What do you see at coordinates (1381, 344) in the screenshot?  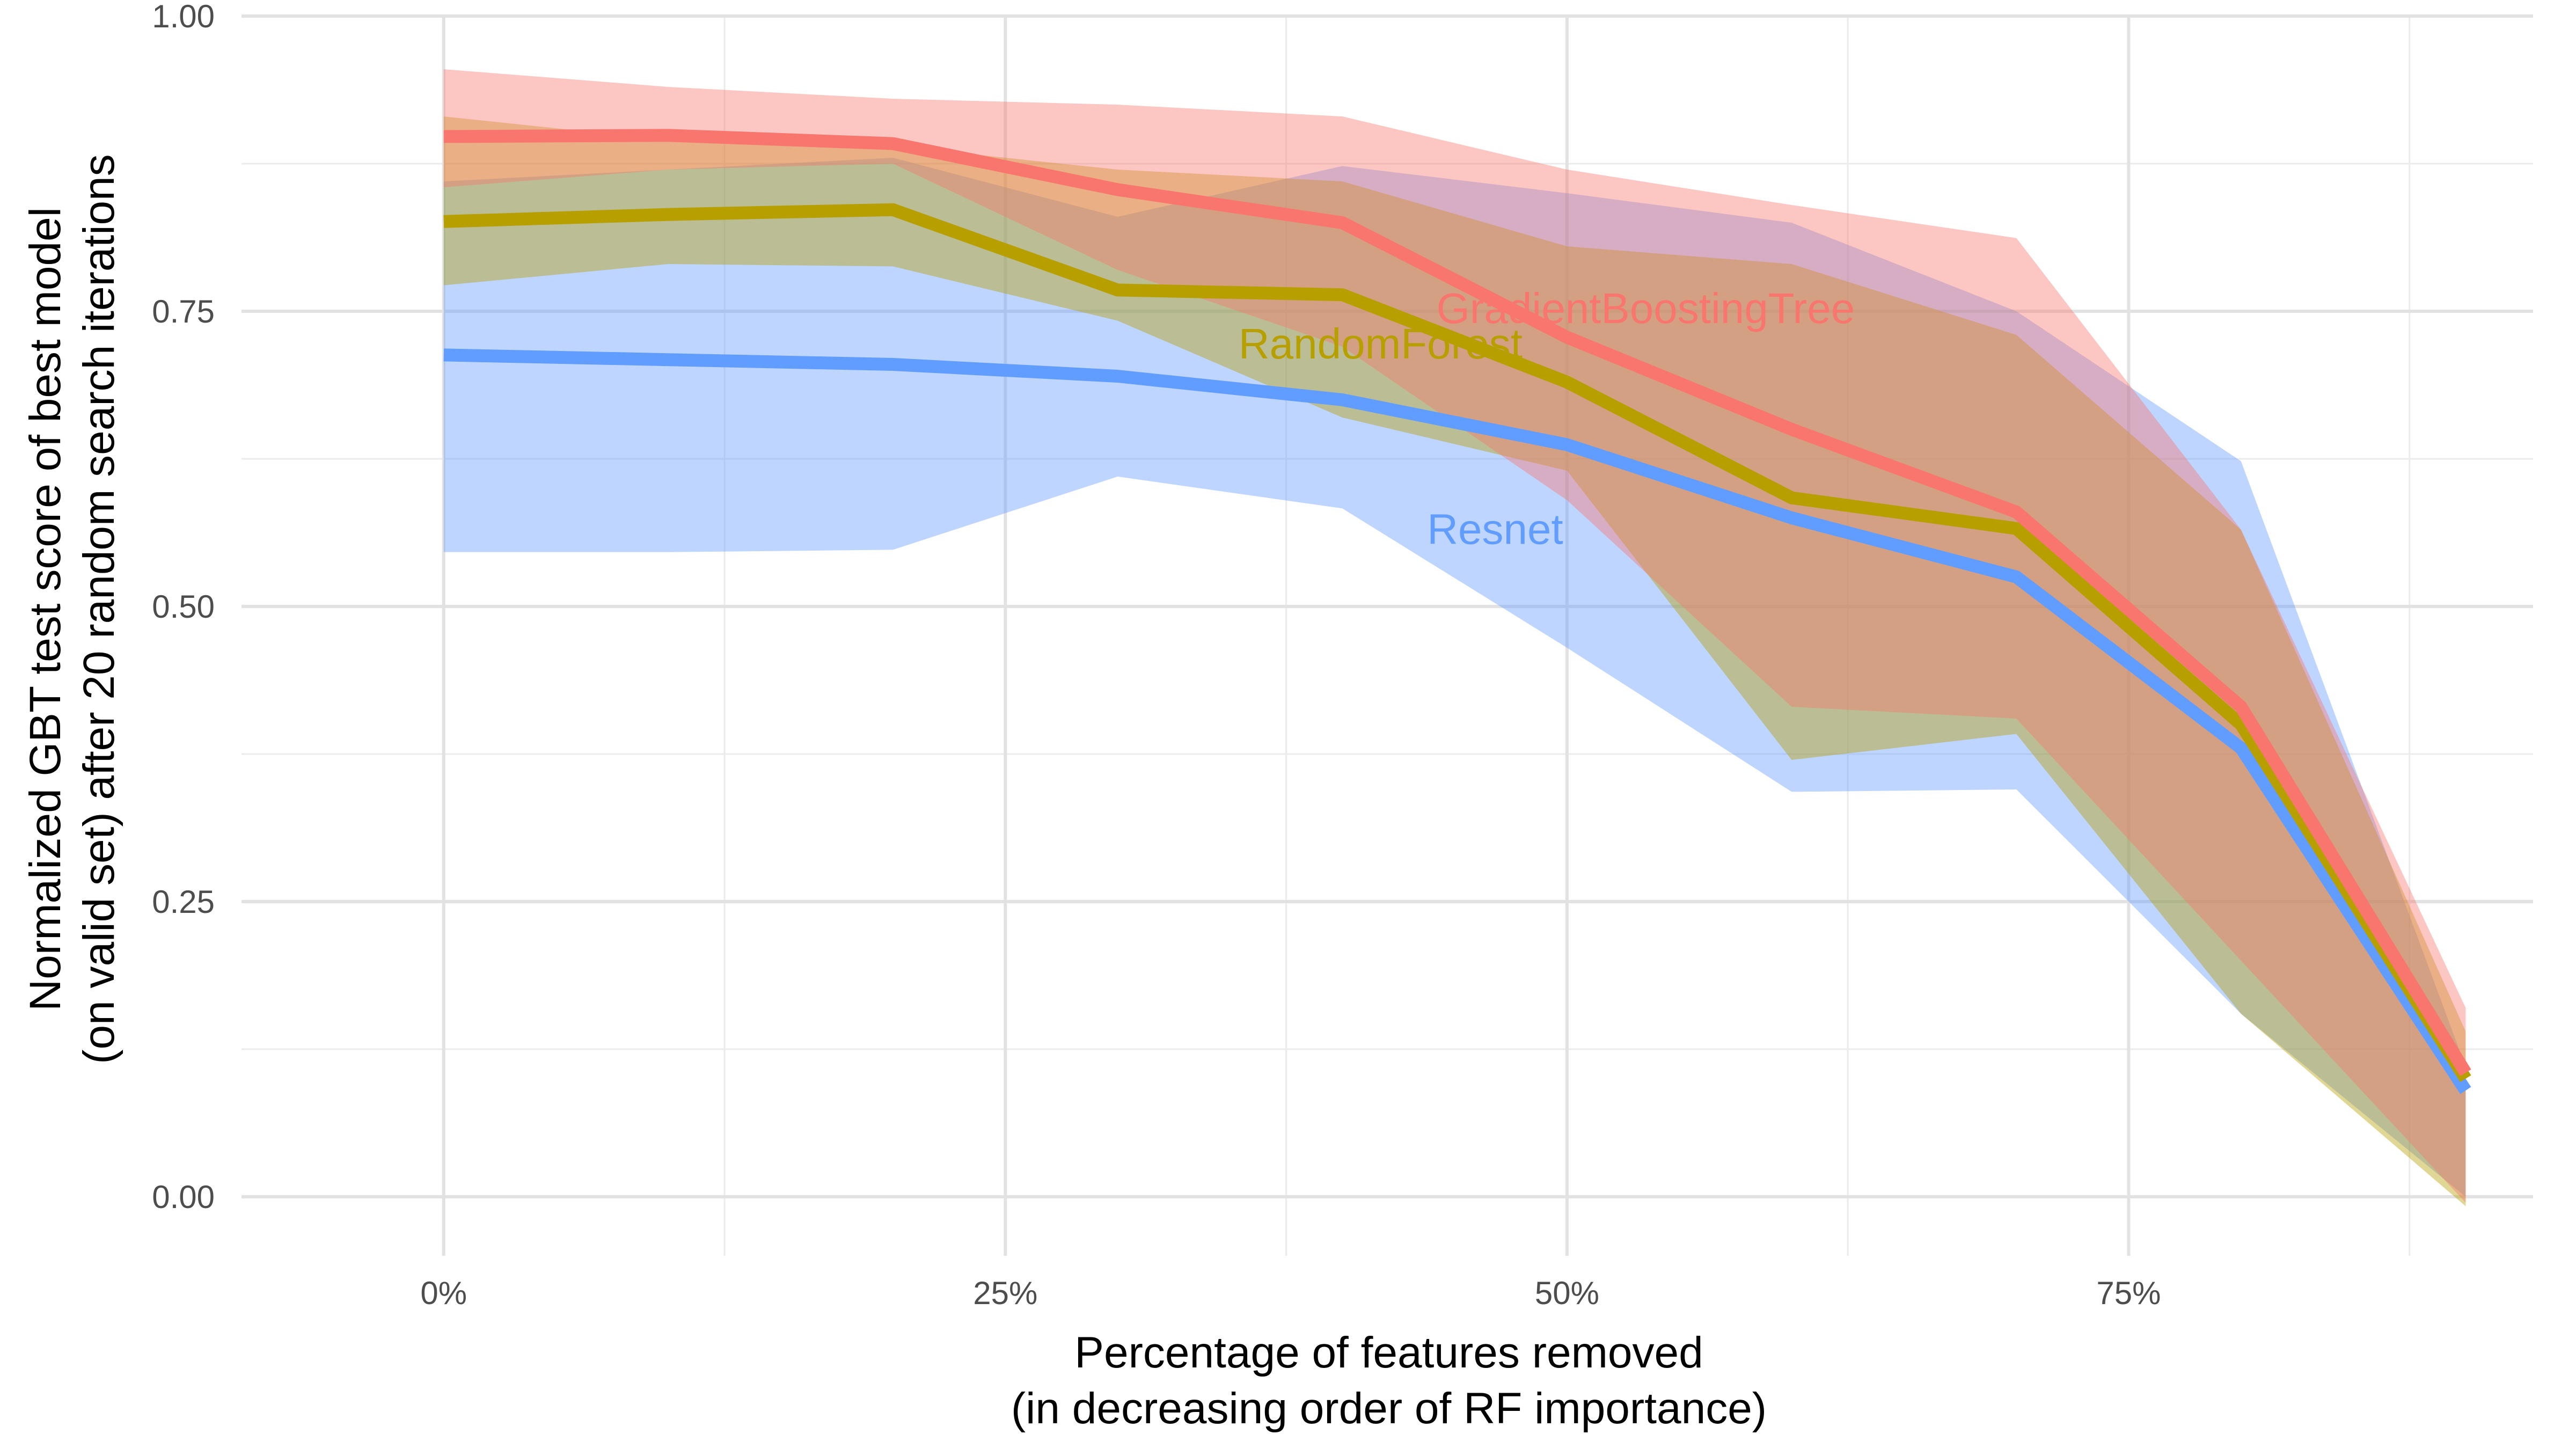 I see `randomforest-label: RandomForest` at bounding box center [1381, 344].